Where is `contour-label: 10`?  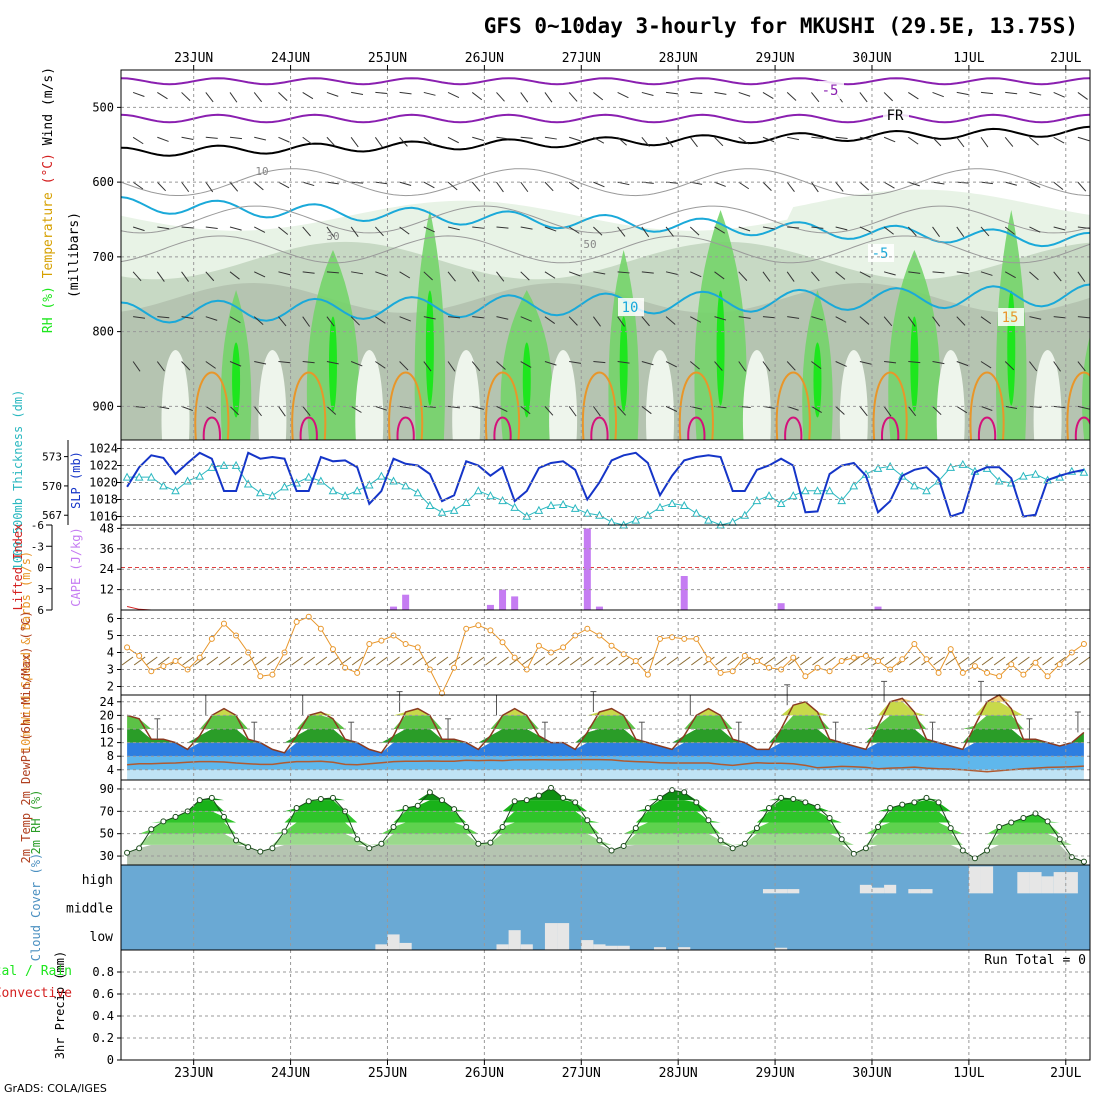
contour-label: 10 is located at coordinates (630, 308).